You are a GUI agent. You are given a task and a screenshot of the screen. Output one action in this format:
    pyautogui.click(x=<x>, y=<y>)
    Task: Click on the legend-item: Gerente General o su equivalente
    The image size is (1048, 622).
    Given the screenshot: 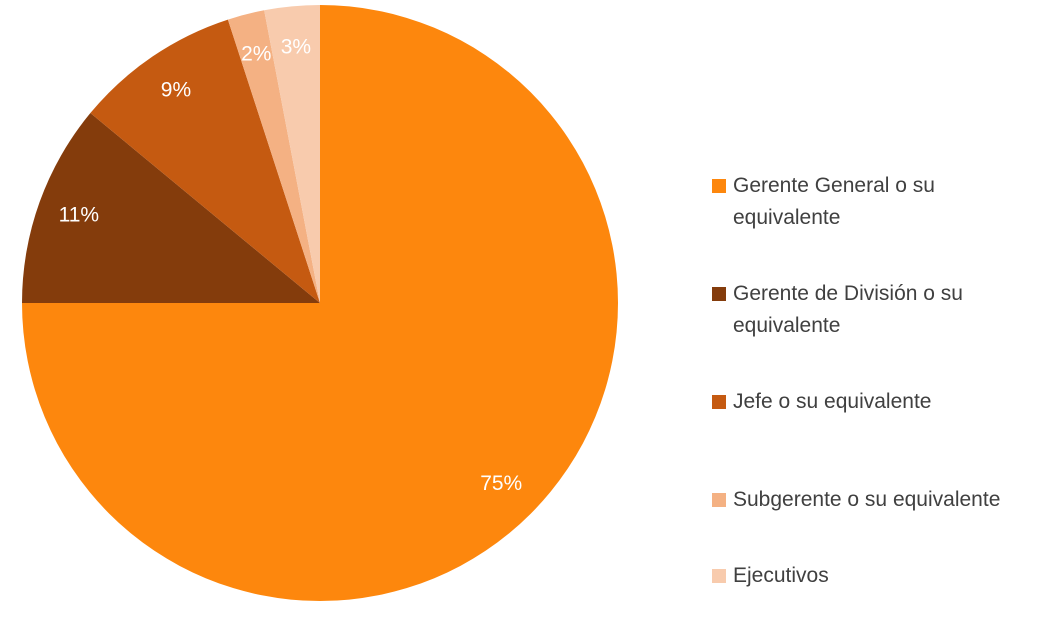 What is the action you would take?
    pyautogui.click(x=862, y=202)
    